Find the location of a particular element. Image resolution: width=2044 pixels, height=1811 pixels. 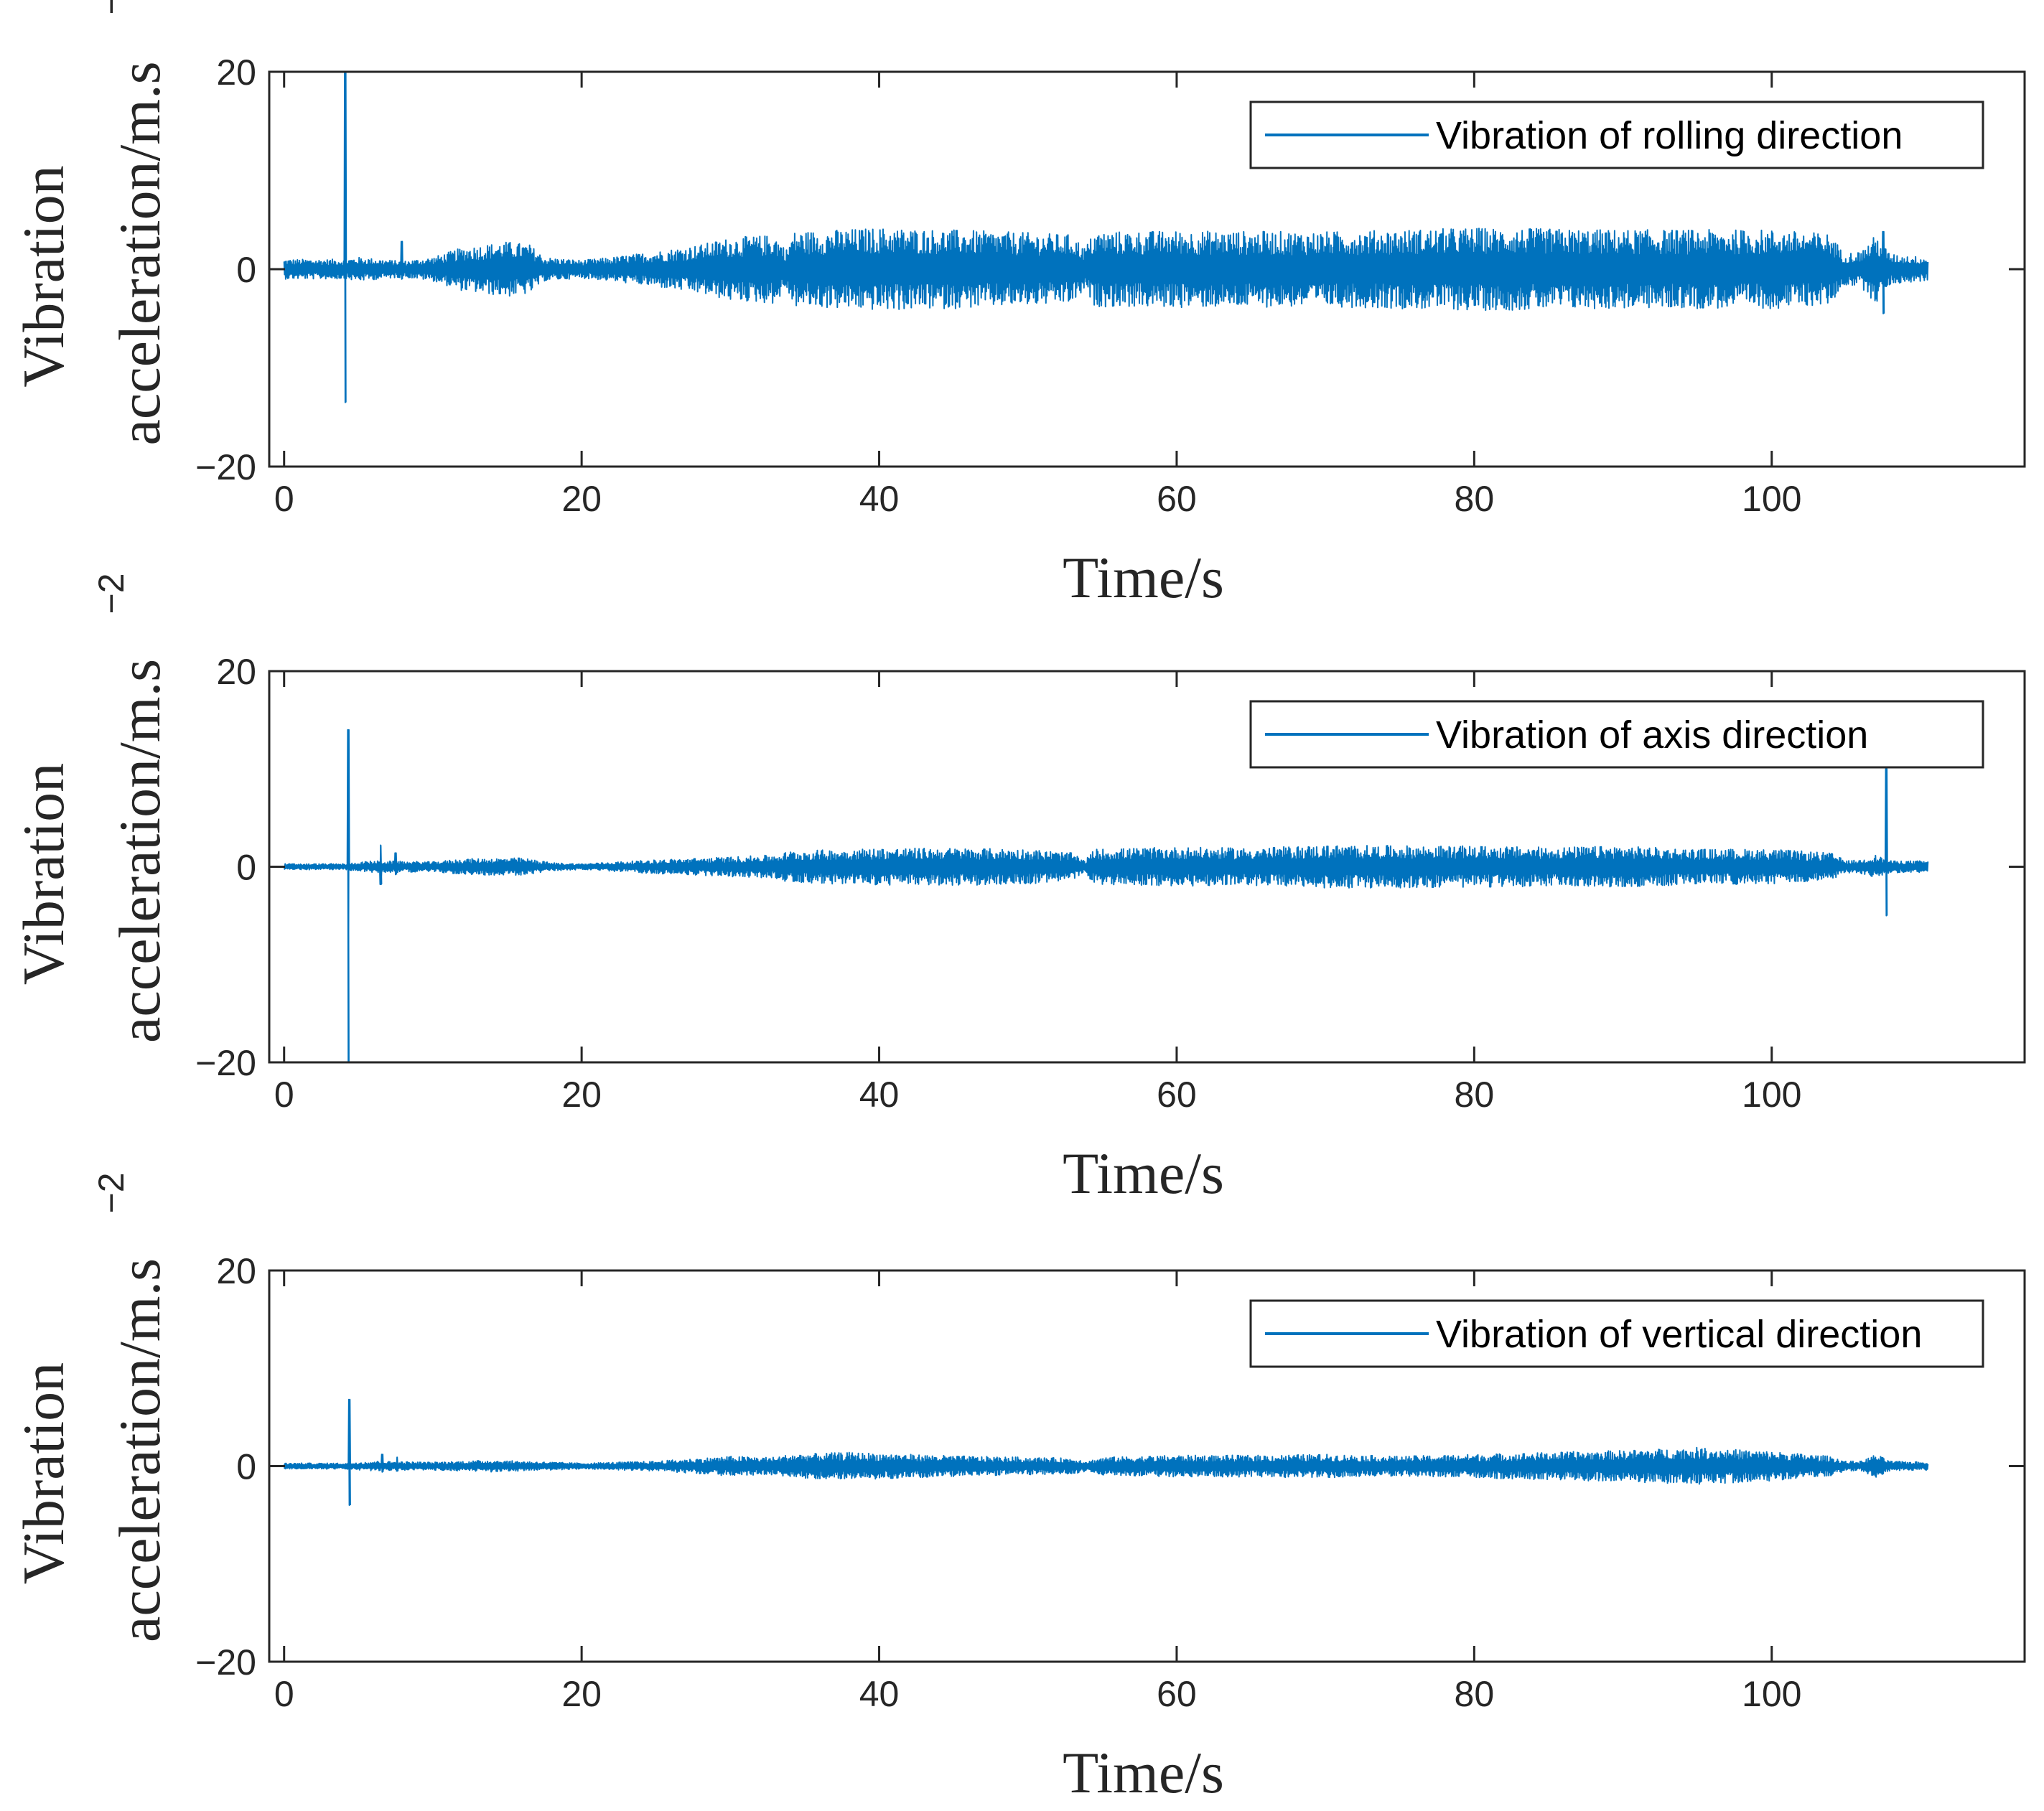

legend-label: Vibration of axis direction is located at coordinates (1652, 735).